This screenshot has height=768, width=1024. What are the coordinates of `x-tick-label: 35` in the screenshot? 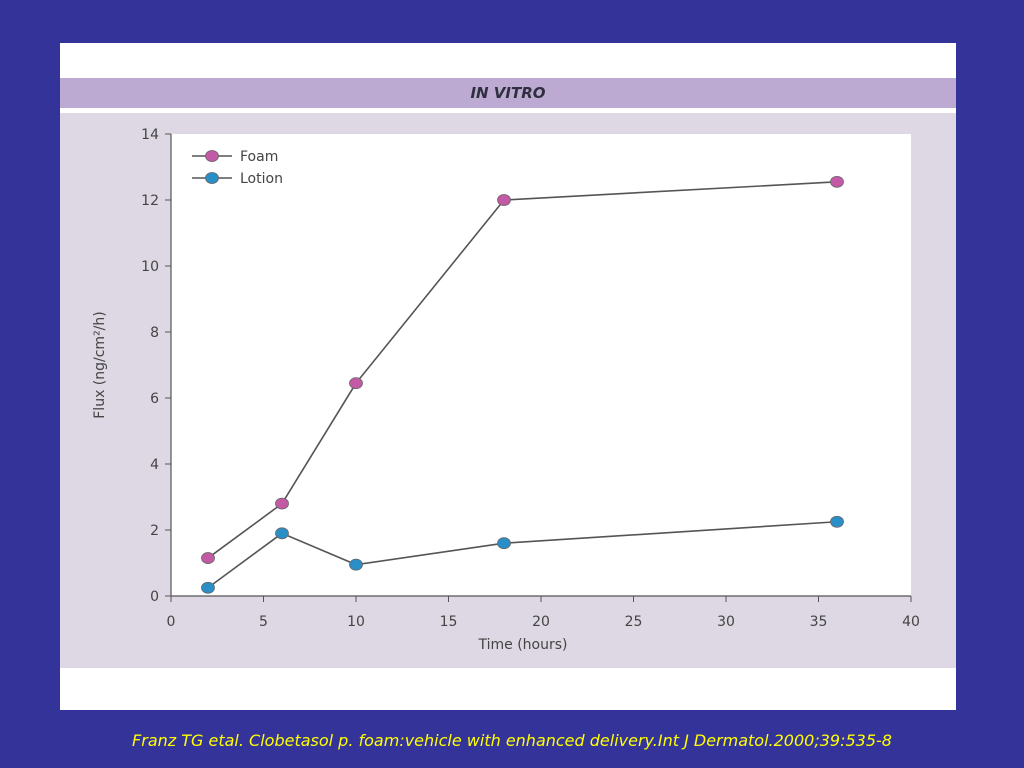 It's located at (819, 622).